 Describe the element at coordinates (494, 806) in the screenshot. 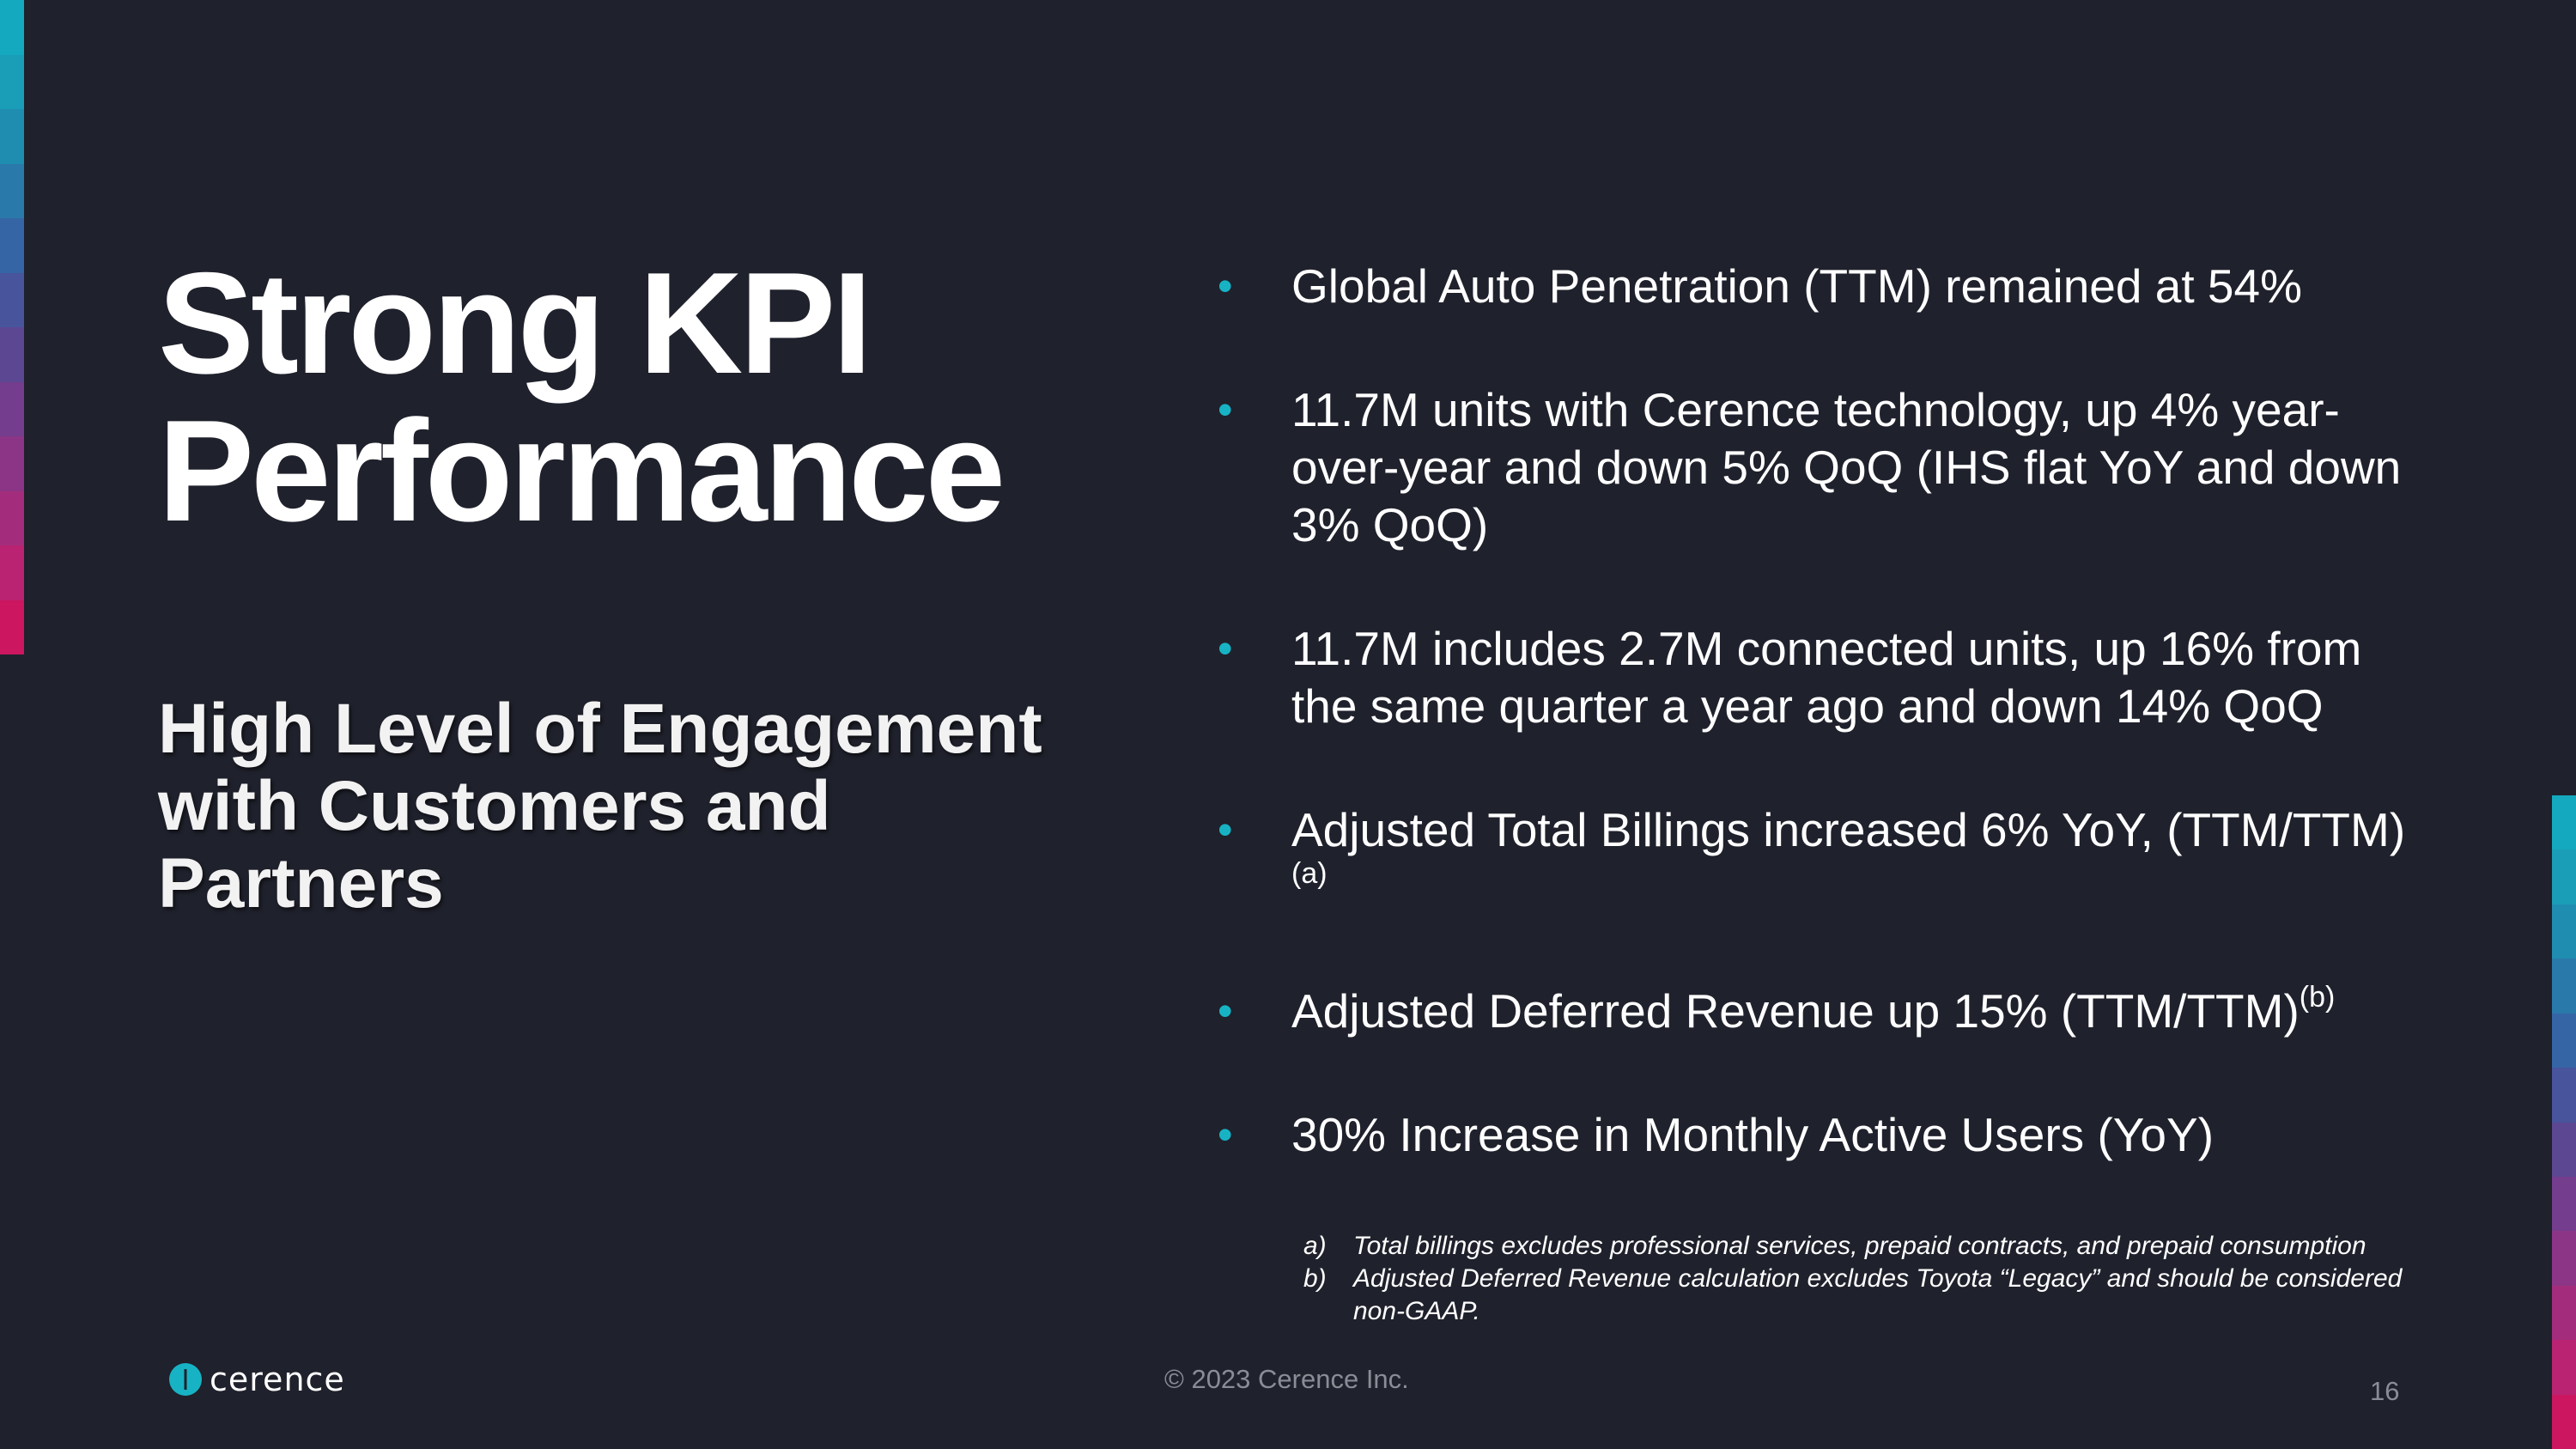

I see `slide-subtitle-line2: with Customers and` at that location.